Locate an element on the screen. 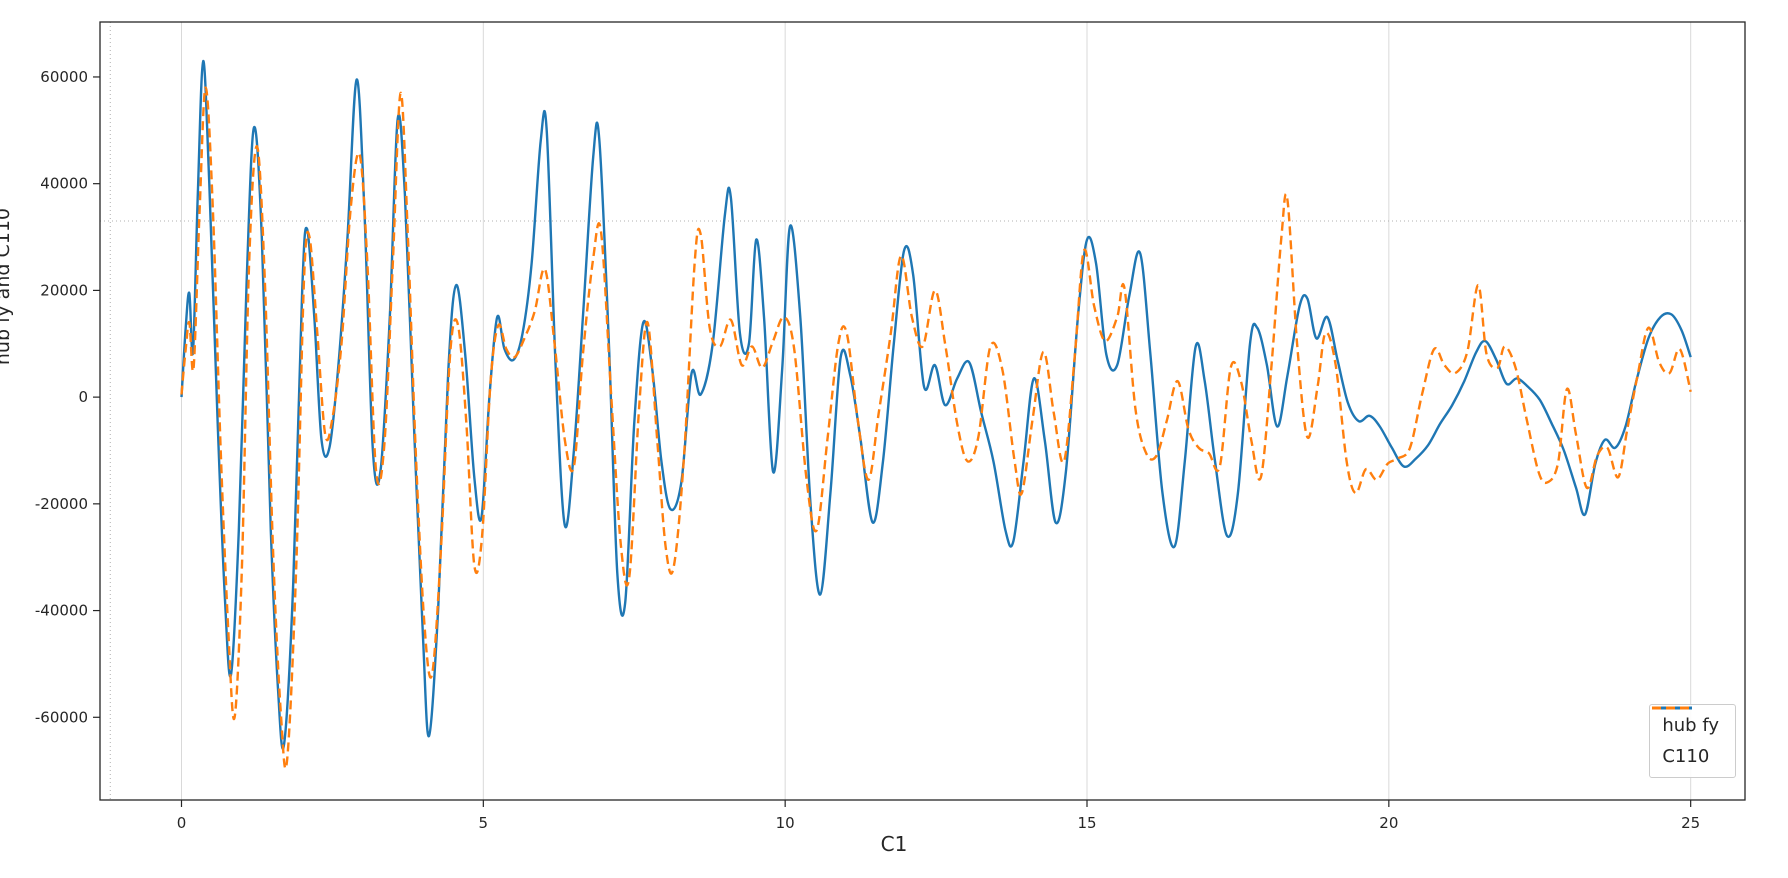 This screenshot has height=878, width=1788. y-tick-label: 20000 is located at coordinates (64, 290).